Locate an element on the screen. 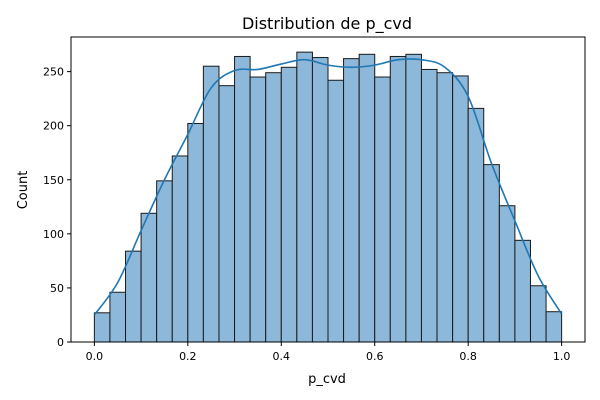  x-tick-label: 0.8 is located at coordinates (468, 356).